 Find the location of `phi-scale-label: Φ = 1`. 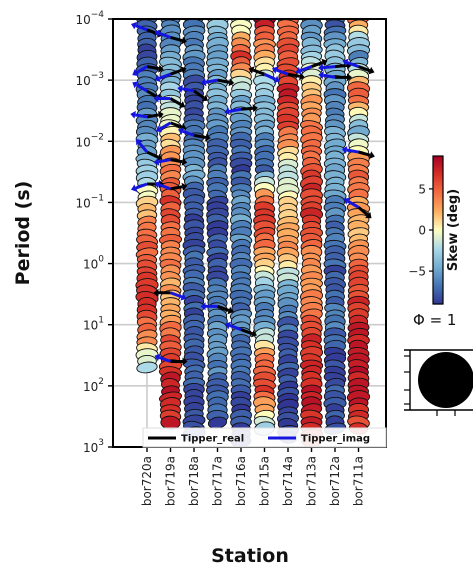

phi-scale-label: Φ = 1 is located at coordinates (434, 320).